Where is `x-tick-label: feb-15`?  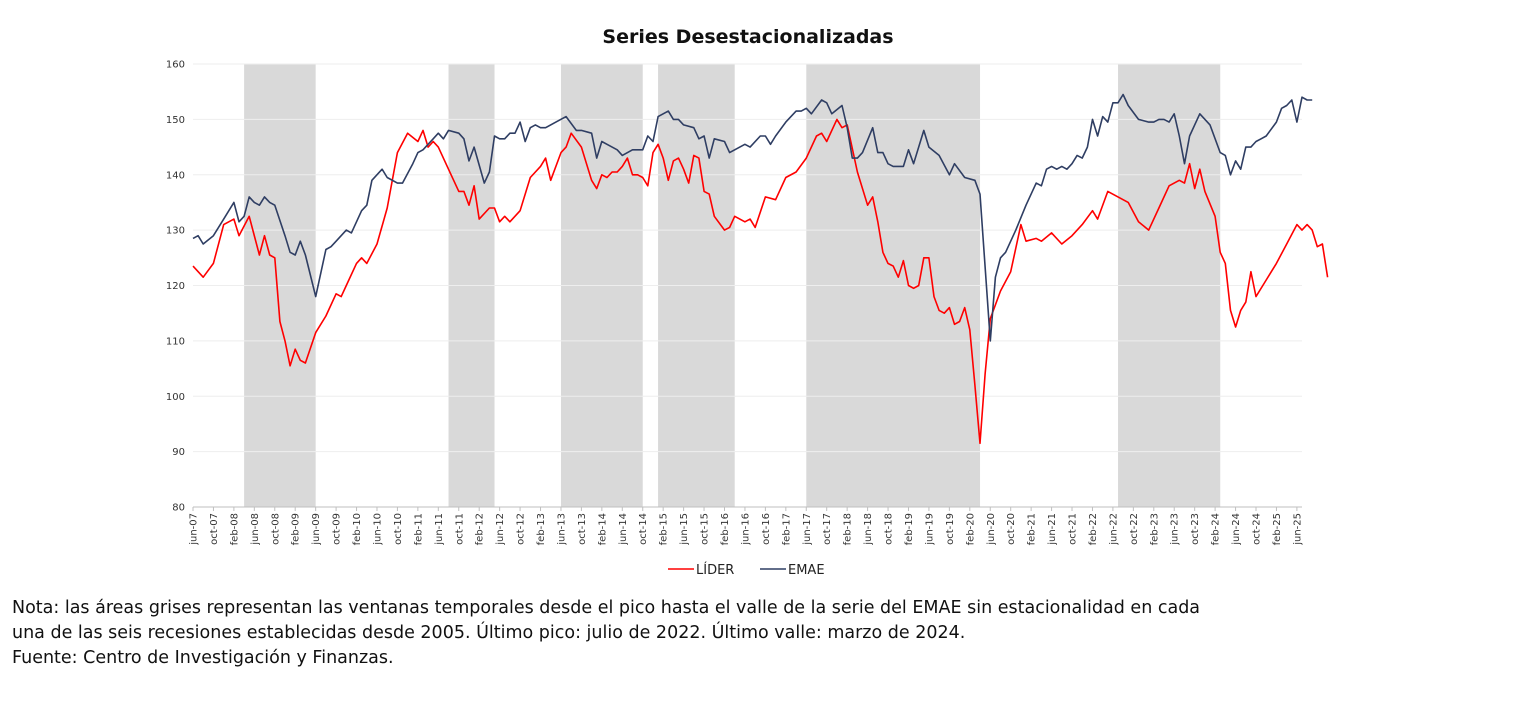 x-tick-label: feb-15 is located at coordinates (664, 529).